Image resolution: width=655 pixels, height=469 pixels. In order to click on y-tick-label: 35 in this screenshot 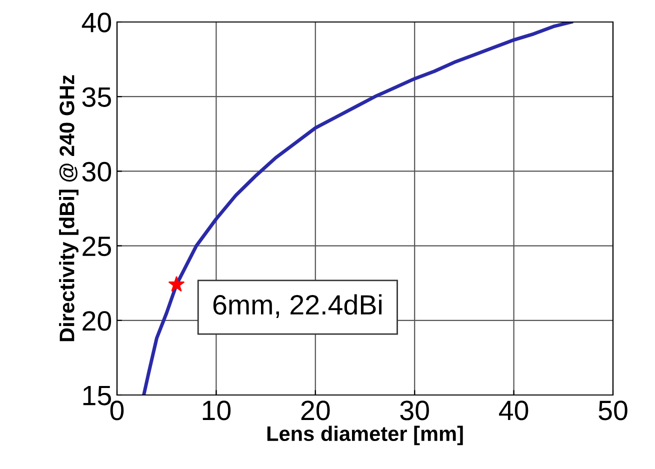, I will do `click(96, 97)`.